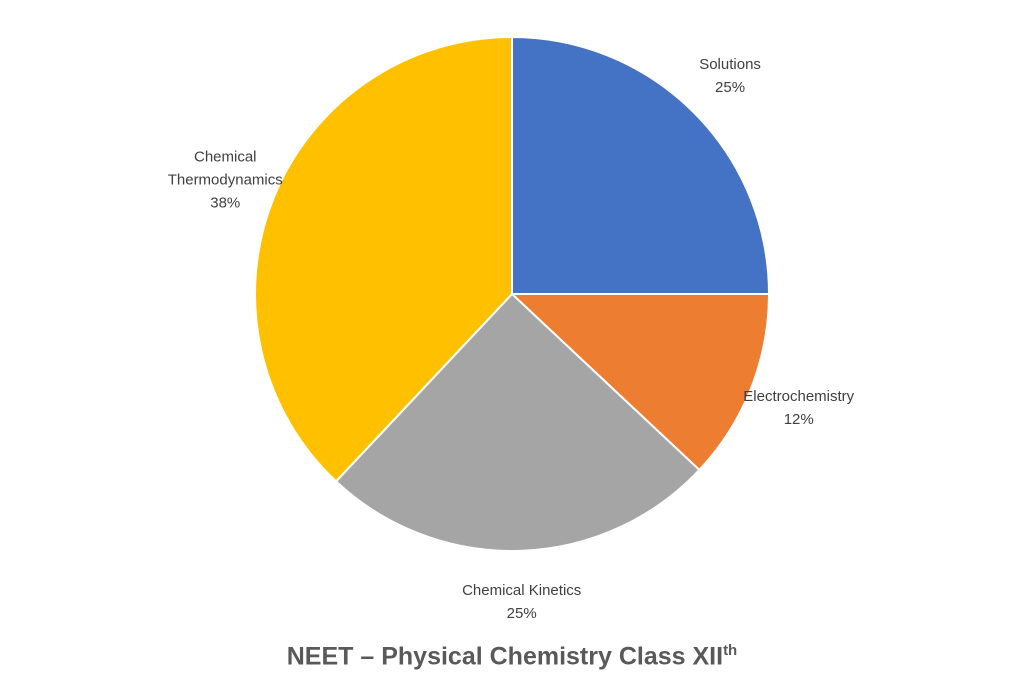  Describe the element at coordinates (730, 64) in the screenshot. I see `slice-name: Solutions` at that location.